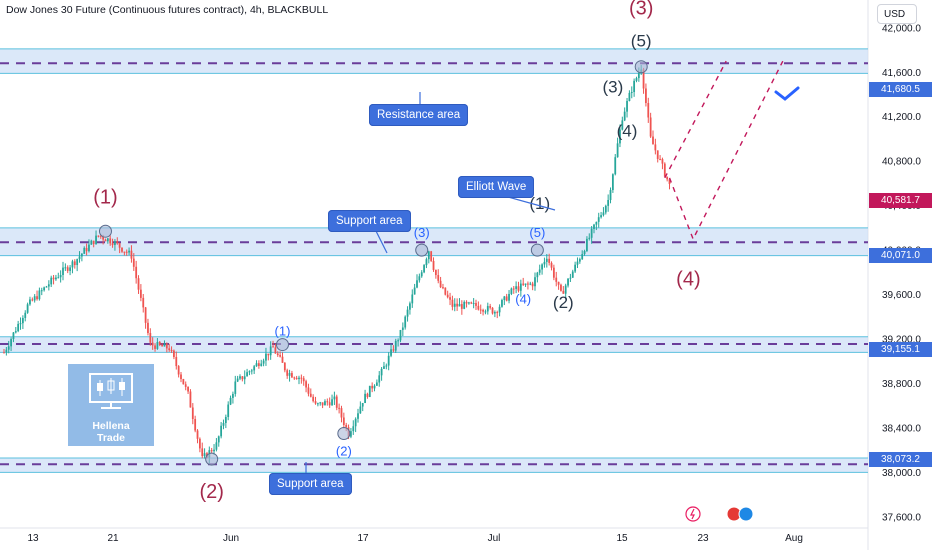 The height and width of the screenshot is (550, 932). I want to click on support-area-callout-upper: Support area, so click(369, 221).